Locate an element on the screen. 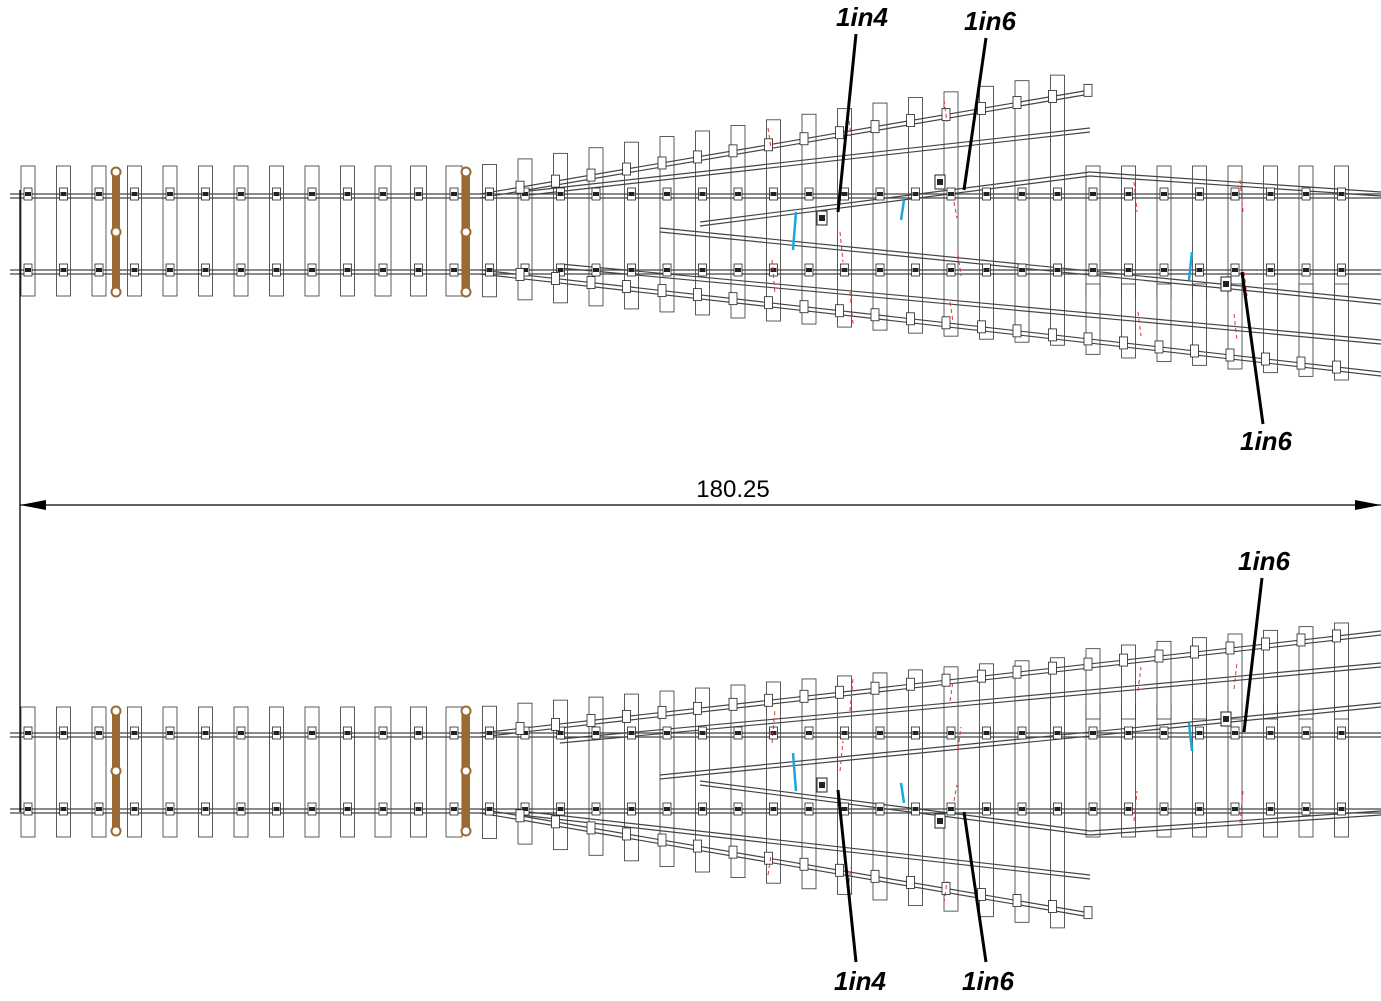 The width and height of the screenshot is (1381, 1001). diverging-rail-lower-inner is located at coordinates (970, 302).